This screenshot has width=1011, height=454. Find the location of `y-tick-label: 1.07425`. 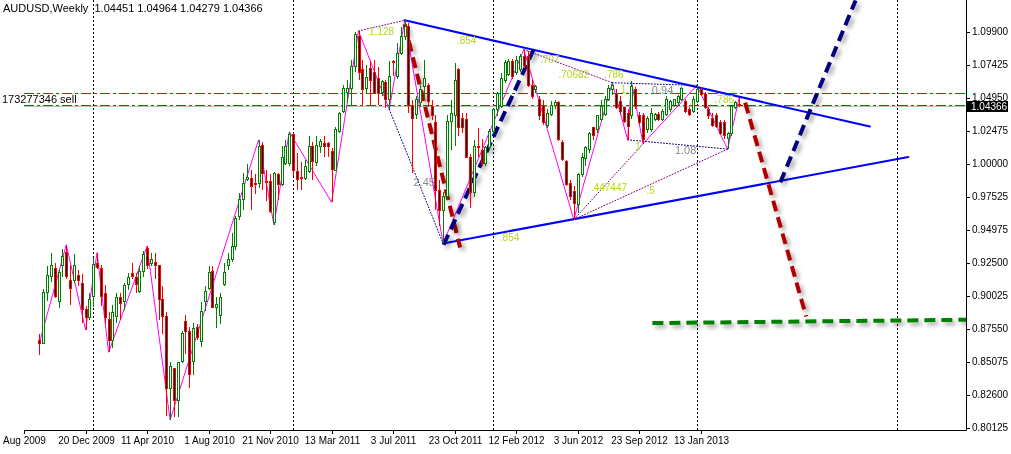

y-tick-label: 1.07425 is located at coordinates (990, 65).